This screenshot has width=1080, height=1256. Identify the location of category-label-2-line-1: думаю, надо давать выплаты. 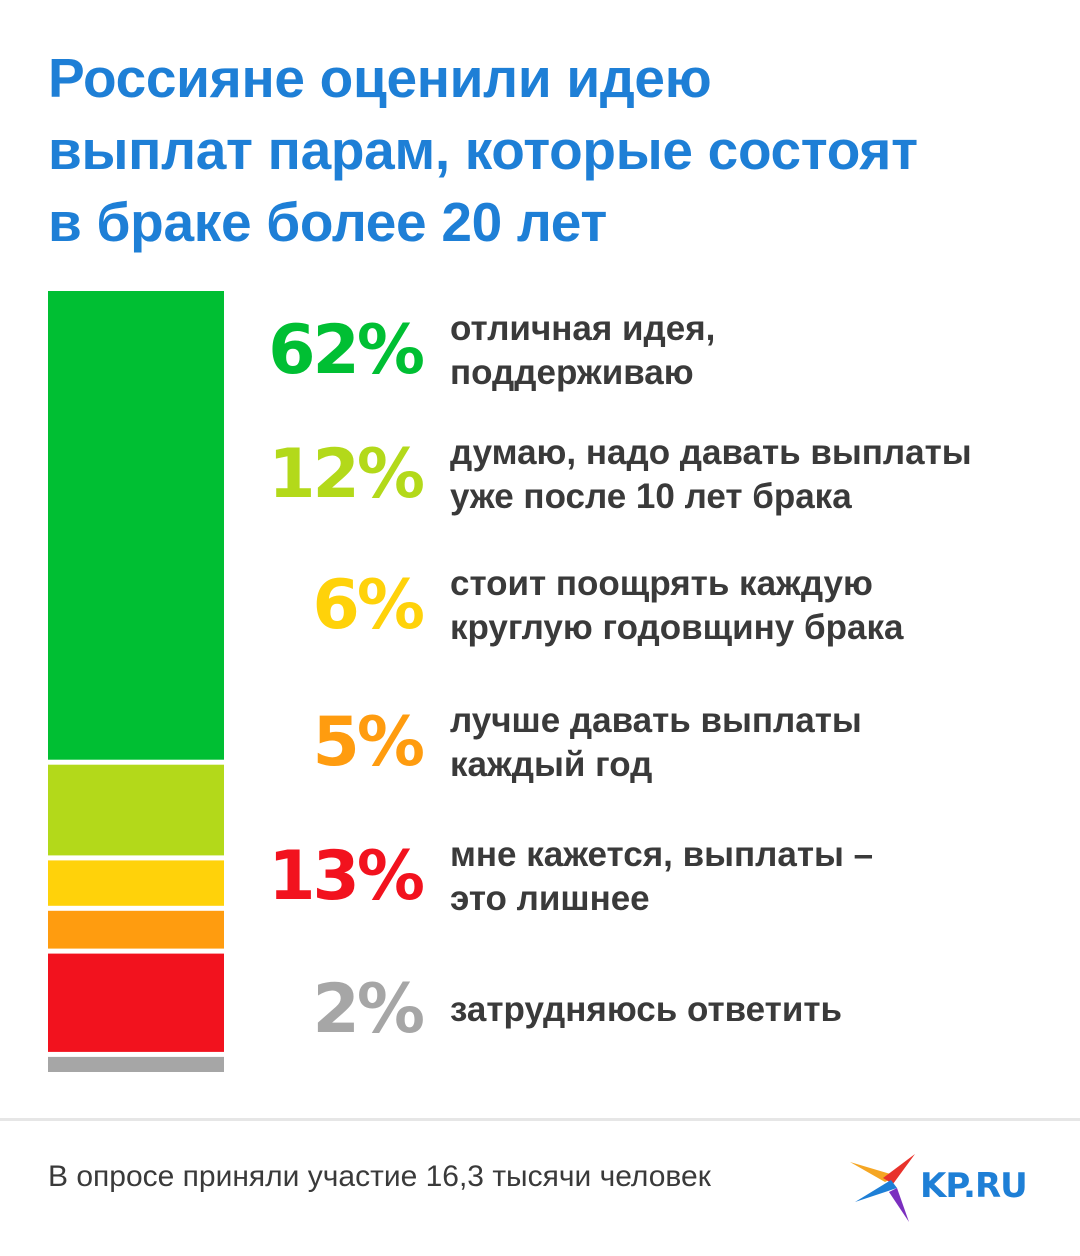
(711, 452).